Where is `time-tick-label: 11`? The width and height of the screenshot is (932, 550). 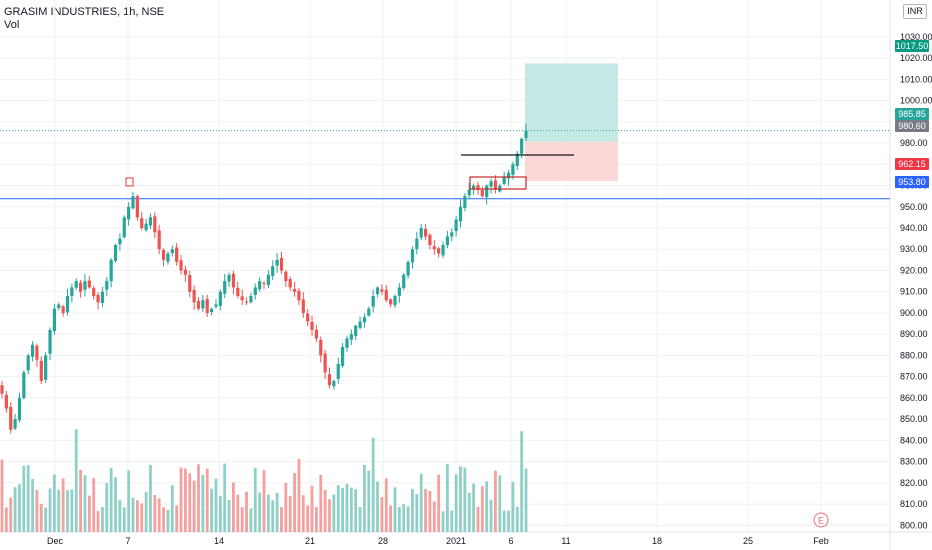 time-tick-label: 11 is located at coordinates (565, 541).